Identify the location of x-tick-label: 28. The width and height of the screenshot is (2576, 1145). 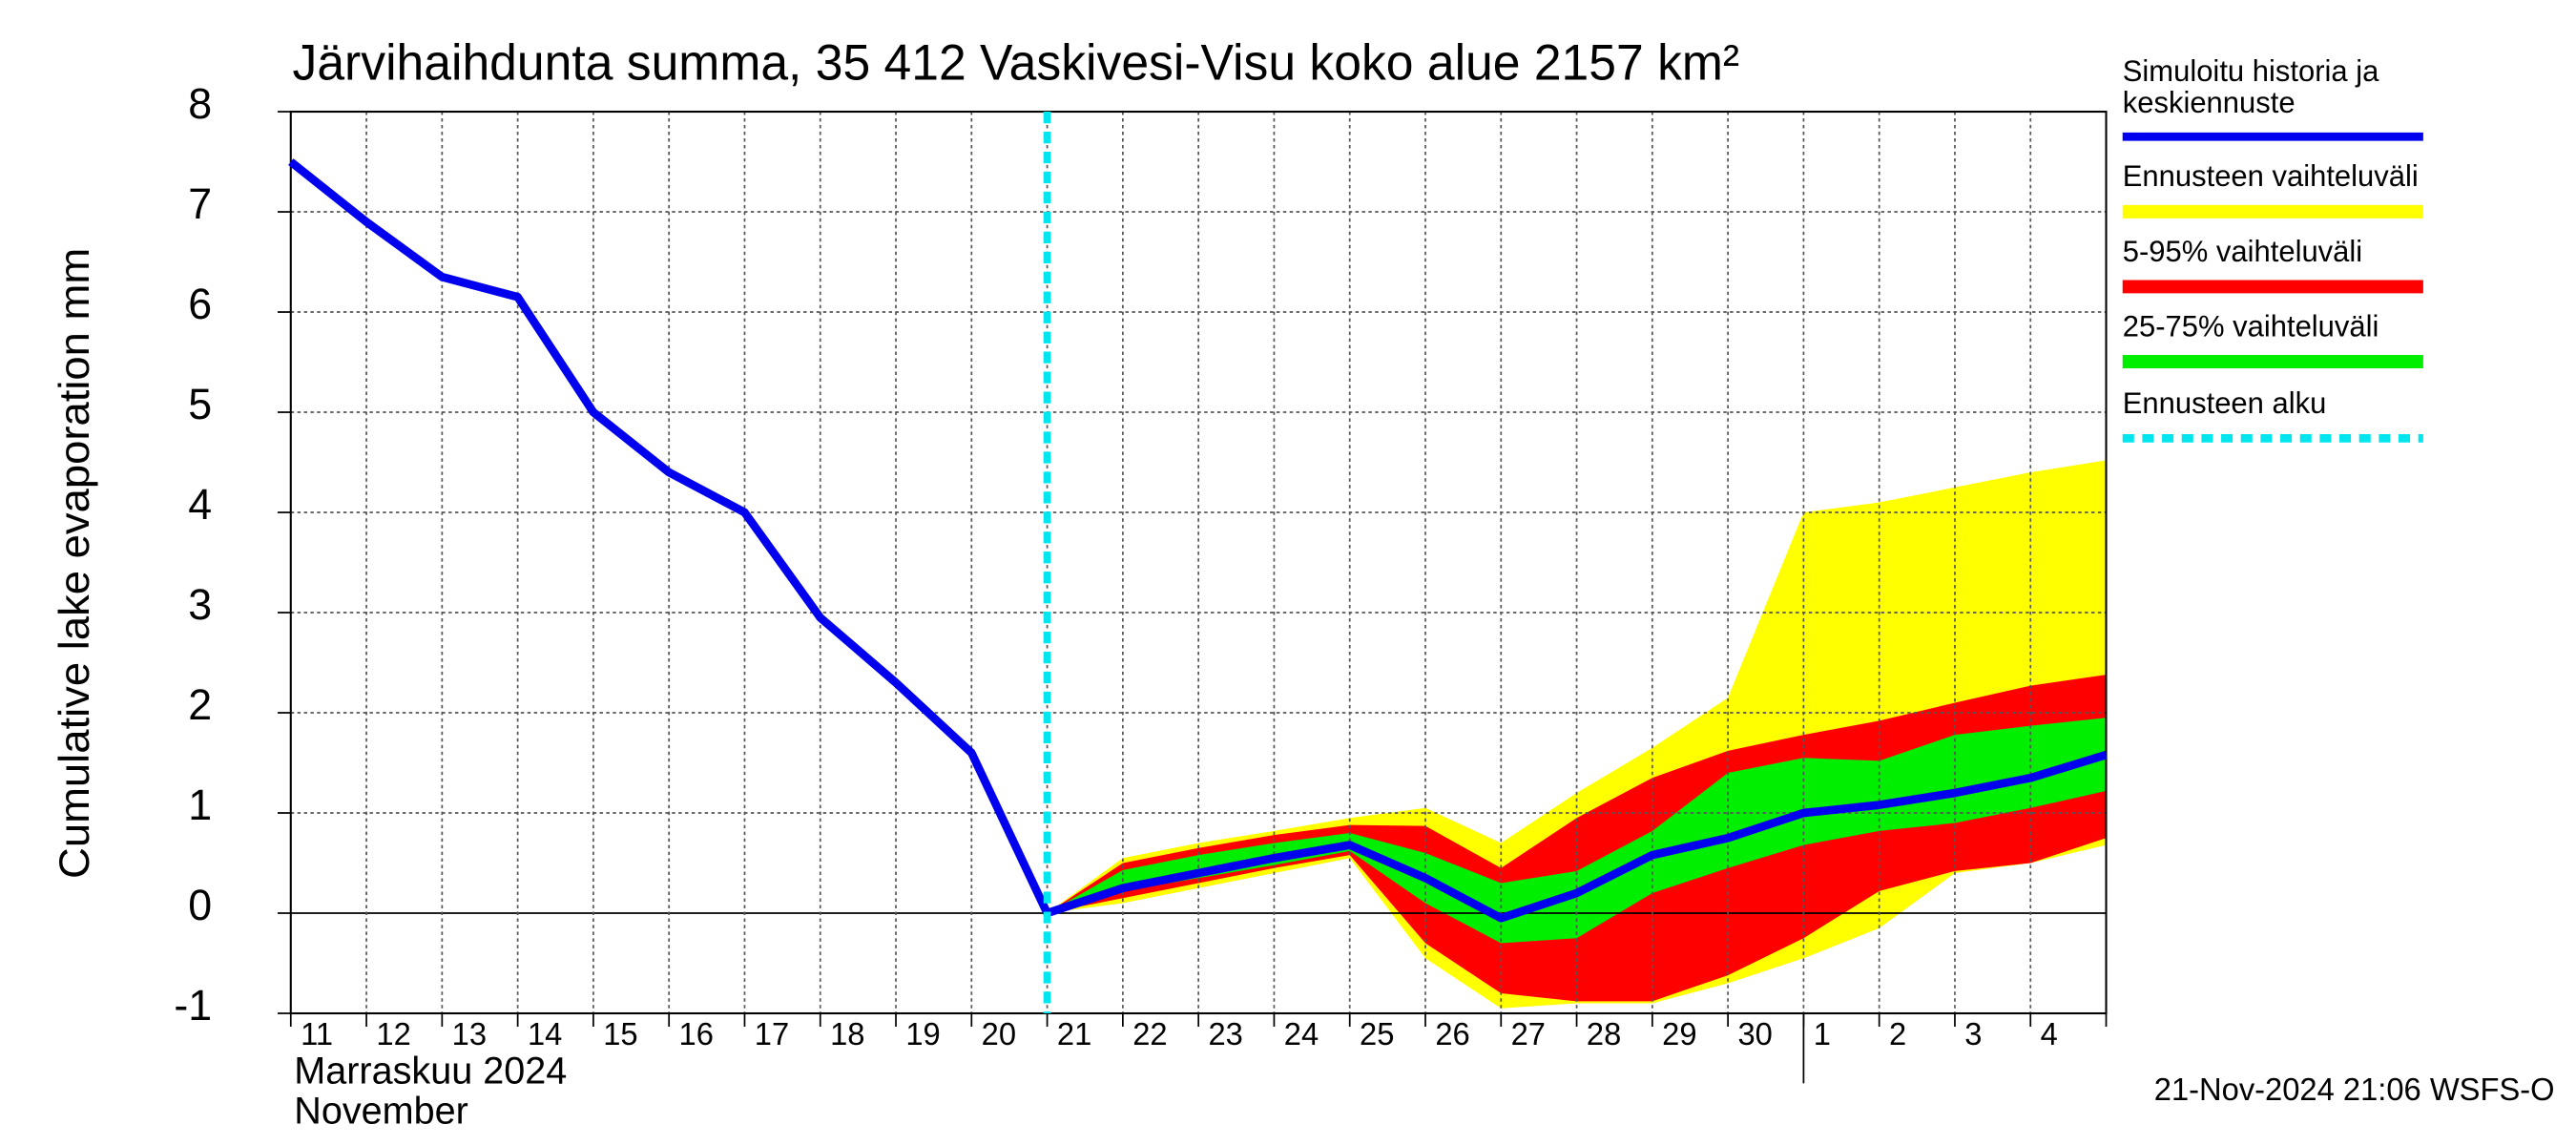
(1604, 1034).